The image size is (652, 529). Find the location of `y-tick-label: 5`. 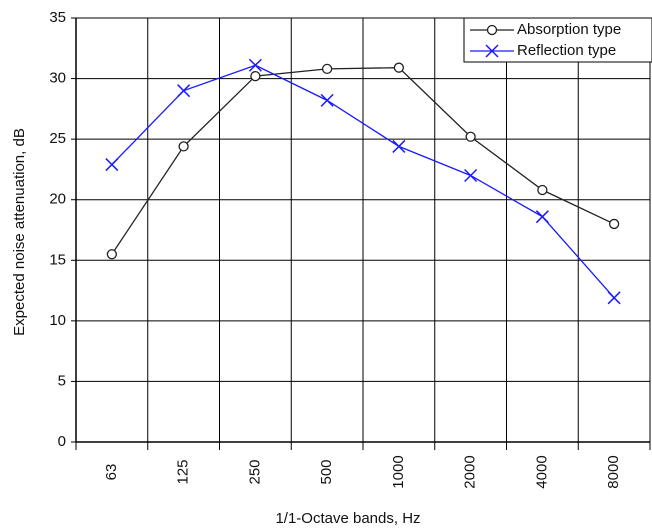

y-tick-label: 5 is located at coordinates (62, 380).